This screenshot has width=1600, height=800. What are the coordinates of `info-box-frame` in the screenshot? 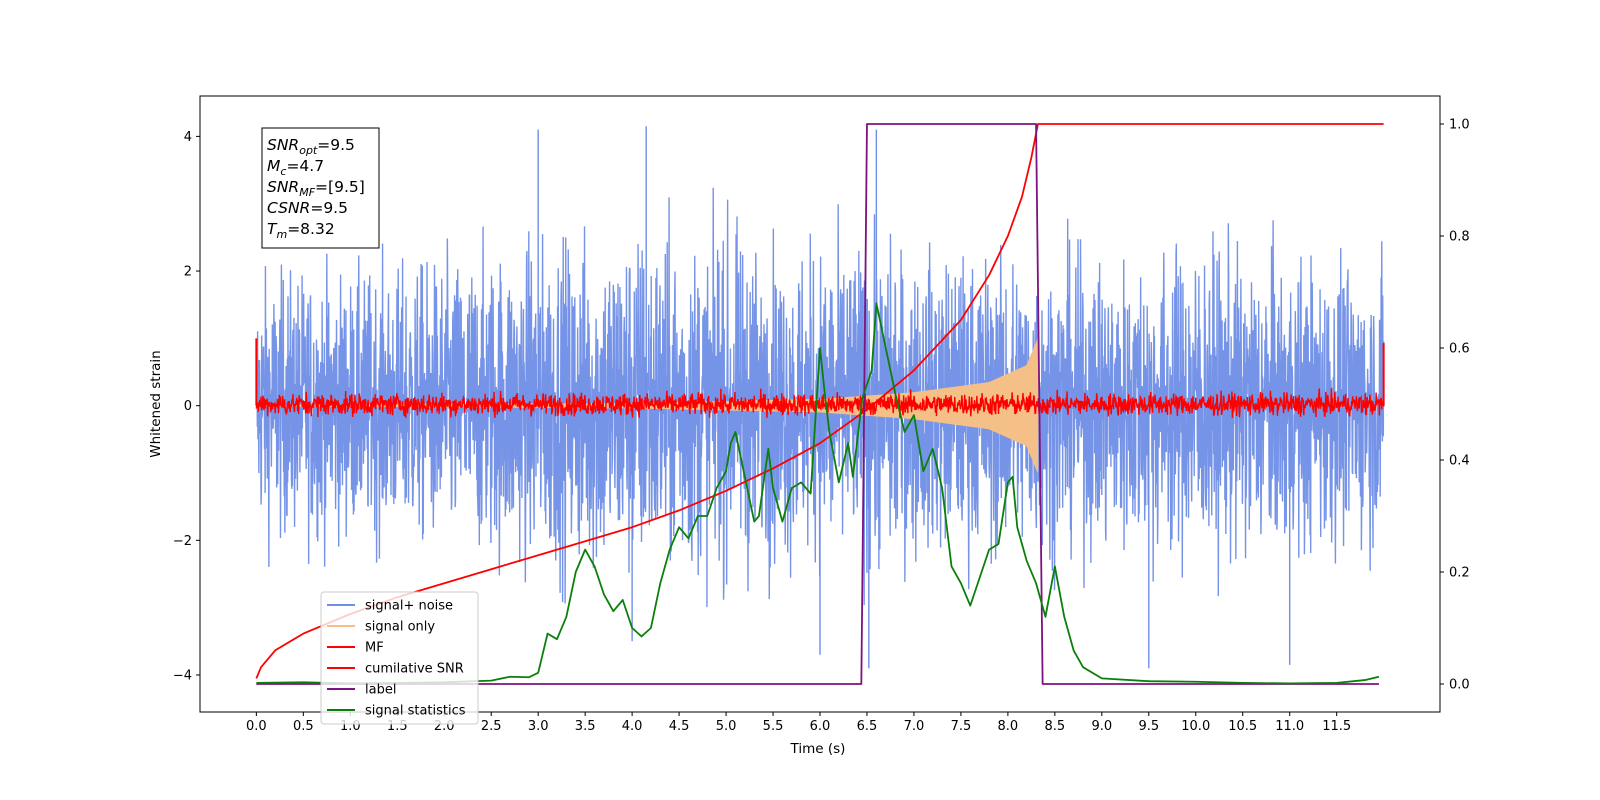 It's located at (320, 188).